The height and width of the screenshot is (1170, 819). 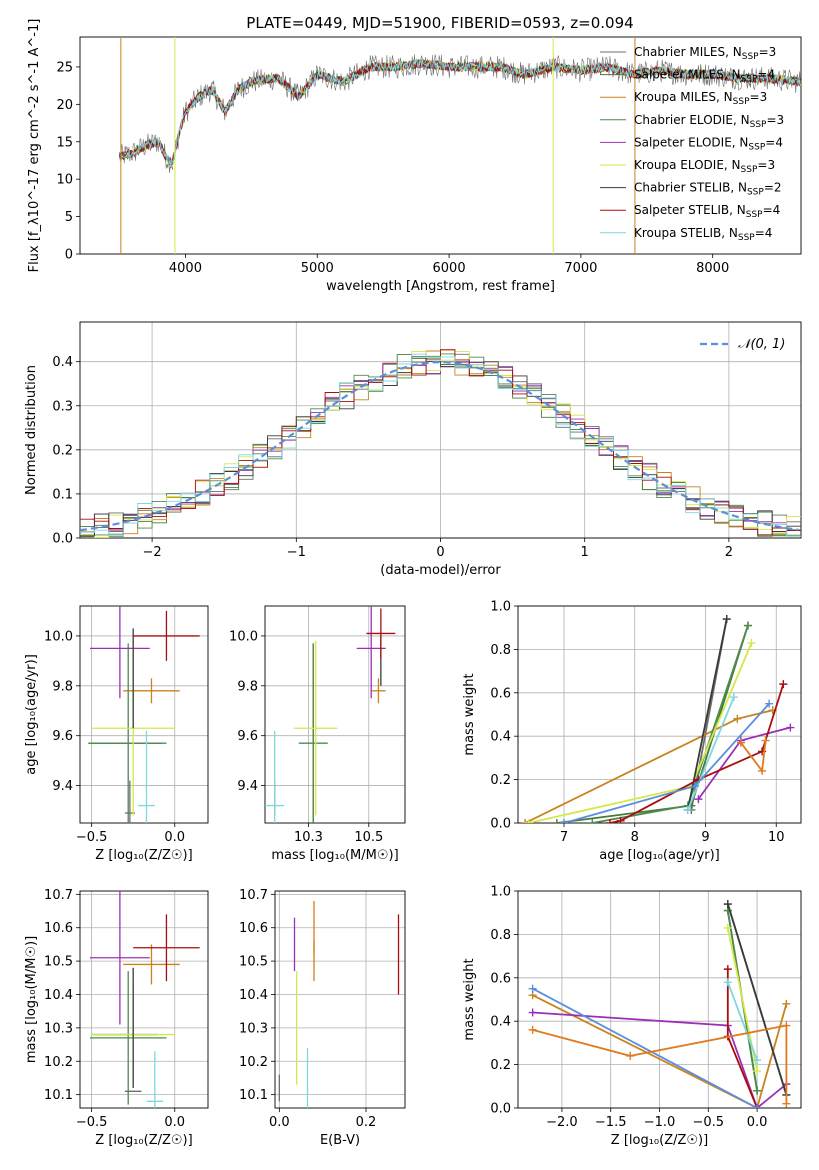 I want to click on y-axis-label: Flux [f_λ10^-17 erg cm^-2 s^-1 A^-1], so click(x=34, y=146).